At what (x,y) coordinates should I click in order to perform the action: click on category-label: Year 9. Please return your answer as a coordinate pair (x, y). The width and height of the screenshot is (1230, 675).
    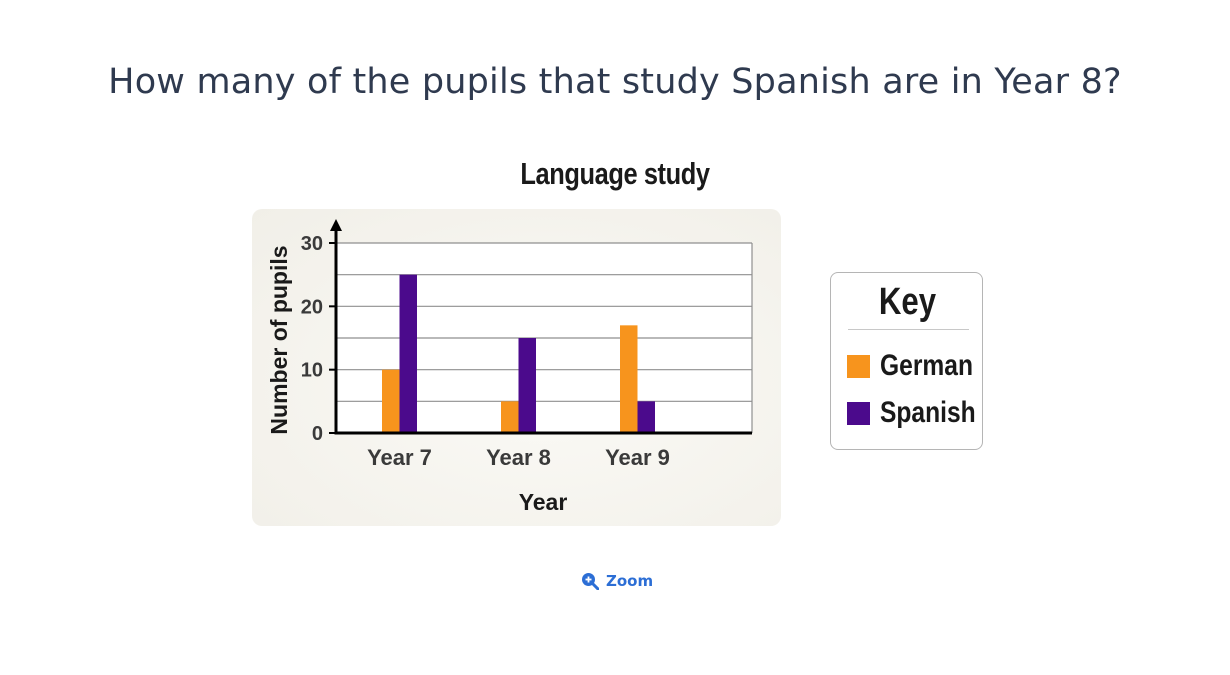
    Looking at the image, I should click on (637, 457).